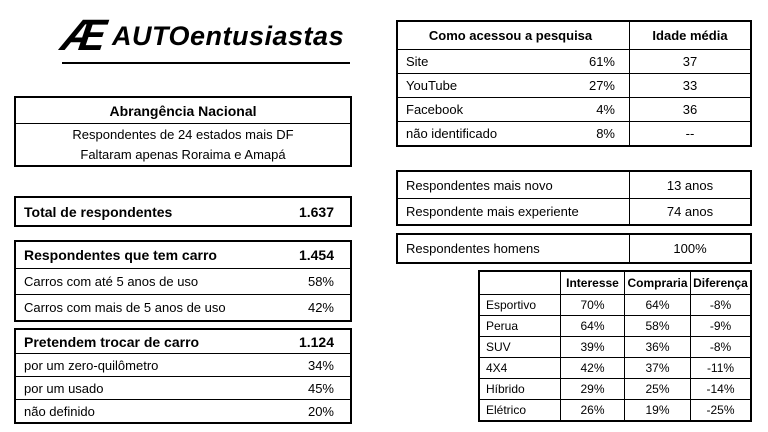 The height and width of the screenshot is (432, 768). What do you see at coordinates (506, 410) in the screenshot?
I see `interest-row-eletrico-label: Elétrico` at bounding box center [506, 410].